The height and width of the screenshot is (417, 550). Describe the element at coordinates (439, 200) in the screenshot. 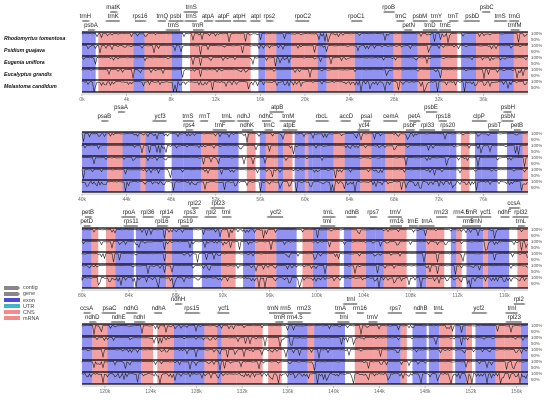

I see `x-tick-label: 72k` at that location.